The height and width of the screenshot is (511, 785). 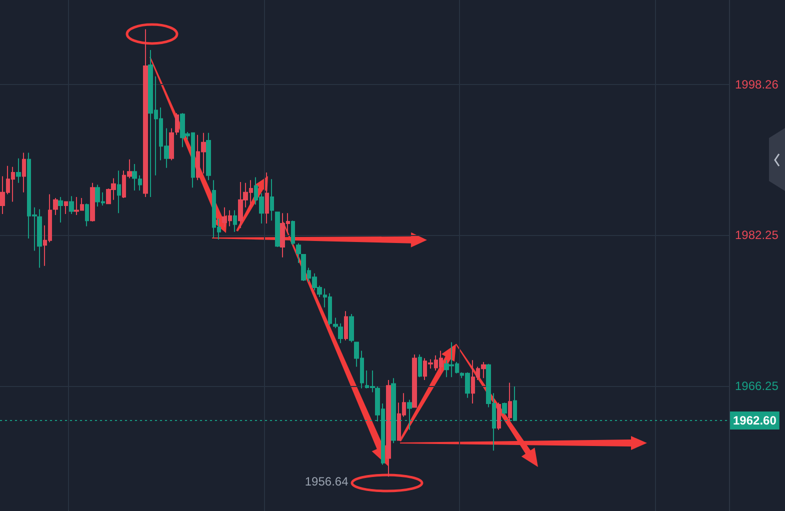 I want to click on y-tick-label: 1966.25, so click(x=757, y=386).